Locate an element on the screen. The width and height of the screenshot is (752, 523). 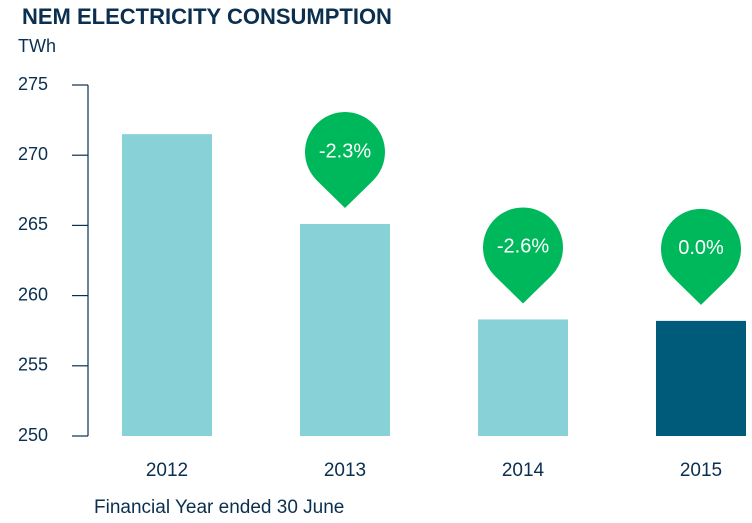
y-tick-label: 255 is located at coordinates (33, 365).